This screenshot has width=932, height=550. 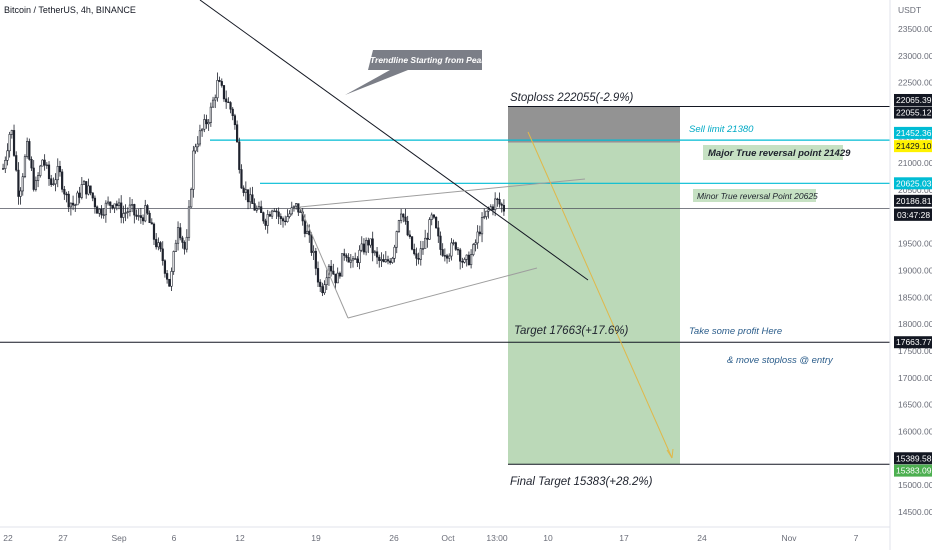 What do you see at coordinates (118, 538) in the screenshot?
I see `x-tick-label: Sep` at bounding box center [118, 538].